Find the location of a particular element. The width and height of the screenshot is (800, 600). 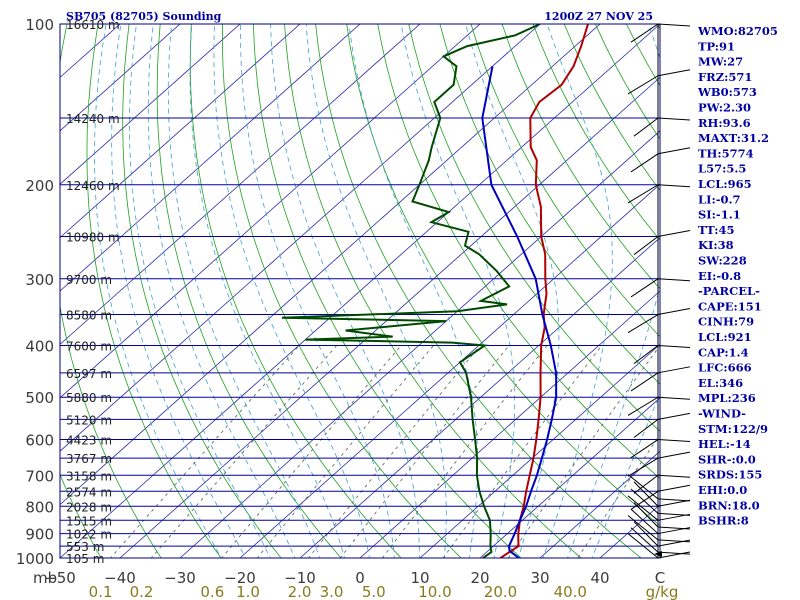

index-entry: EL:346 is located at coordinates (720, 383).